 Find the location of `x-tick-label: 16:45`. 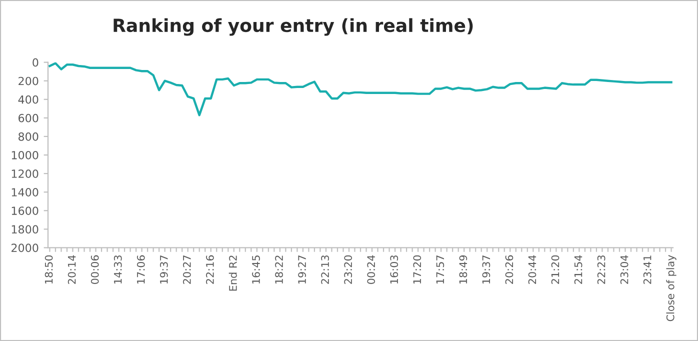

x-tick-label: 16:45 is located at coordinates (256, 270).